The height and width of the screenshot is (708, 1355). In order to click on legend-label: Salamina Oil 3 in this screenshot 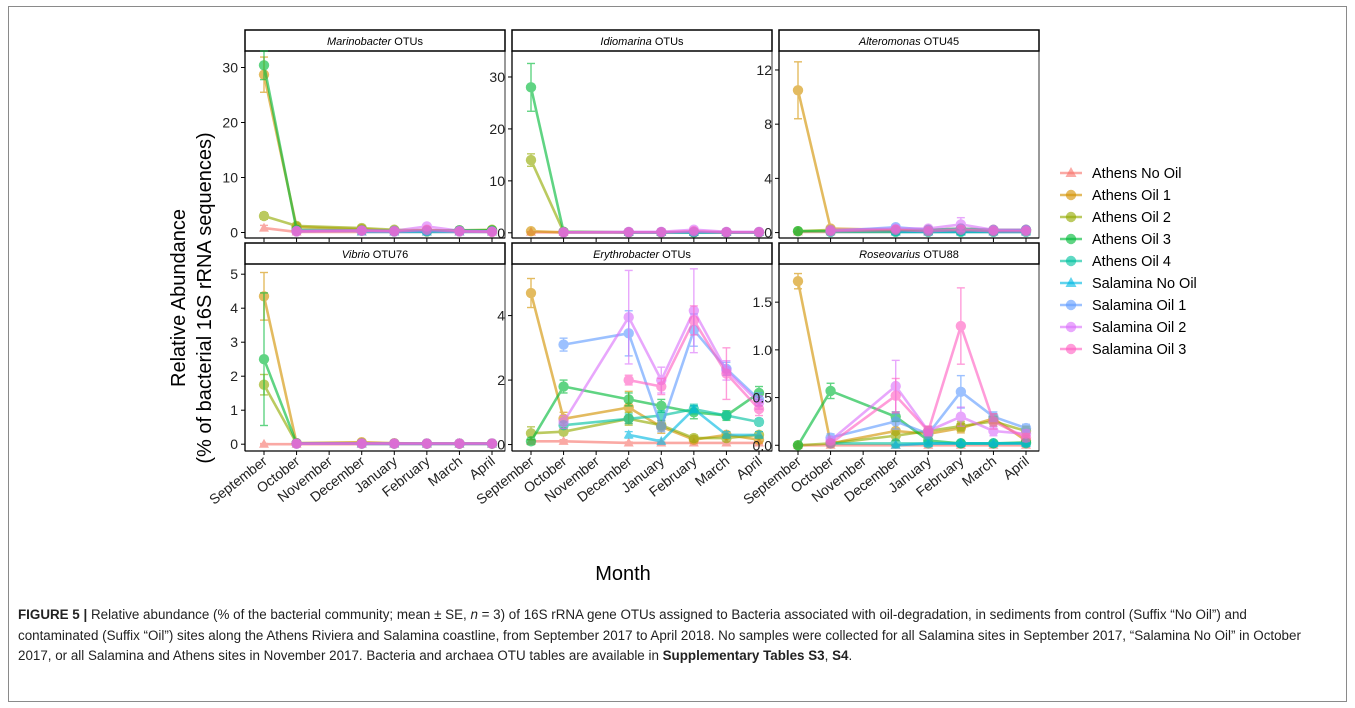, I will do `click(1139, 350)`.